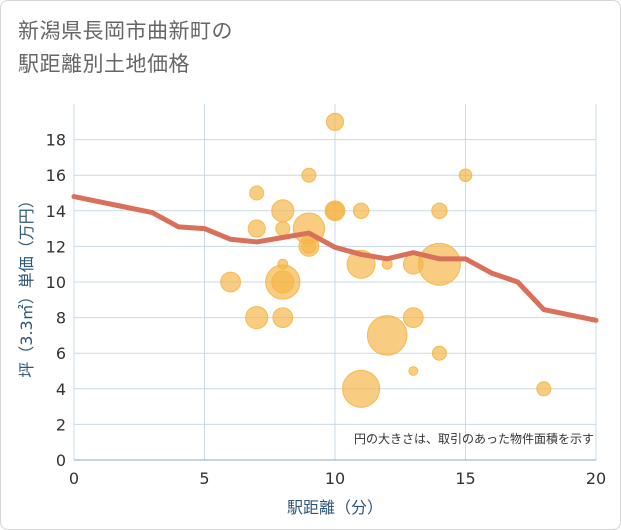  What do you see at coordinates (335, 478) in the screenshot?
I see `x-tick-label: 10` at bounding box center [335, 478].